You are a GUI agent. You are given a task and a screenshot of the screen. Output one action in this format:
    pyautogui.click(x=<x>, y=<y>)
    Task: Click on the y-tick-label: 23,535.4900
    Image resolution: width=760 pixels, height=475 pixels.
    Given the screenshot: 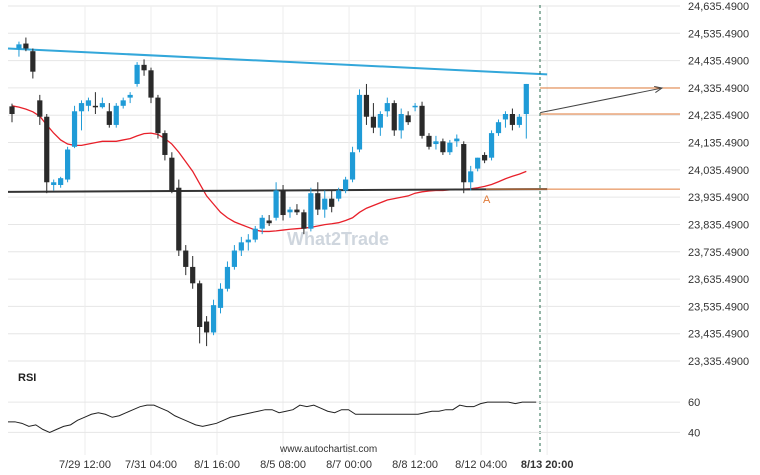 What is the action you would take?
    pyautogui.click(x=718, y=307)
    